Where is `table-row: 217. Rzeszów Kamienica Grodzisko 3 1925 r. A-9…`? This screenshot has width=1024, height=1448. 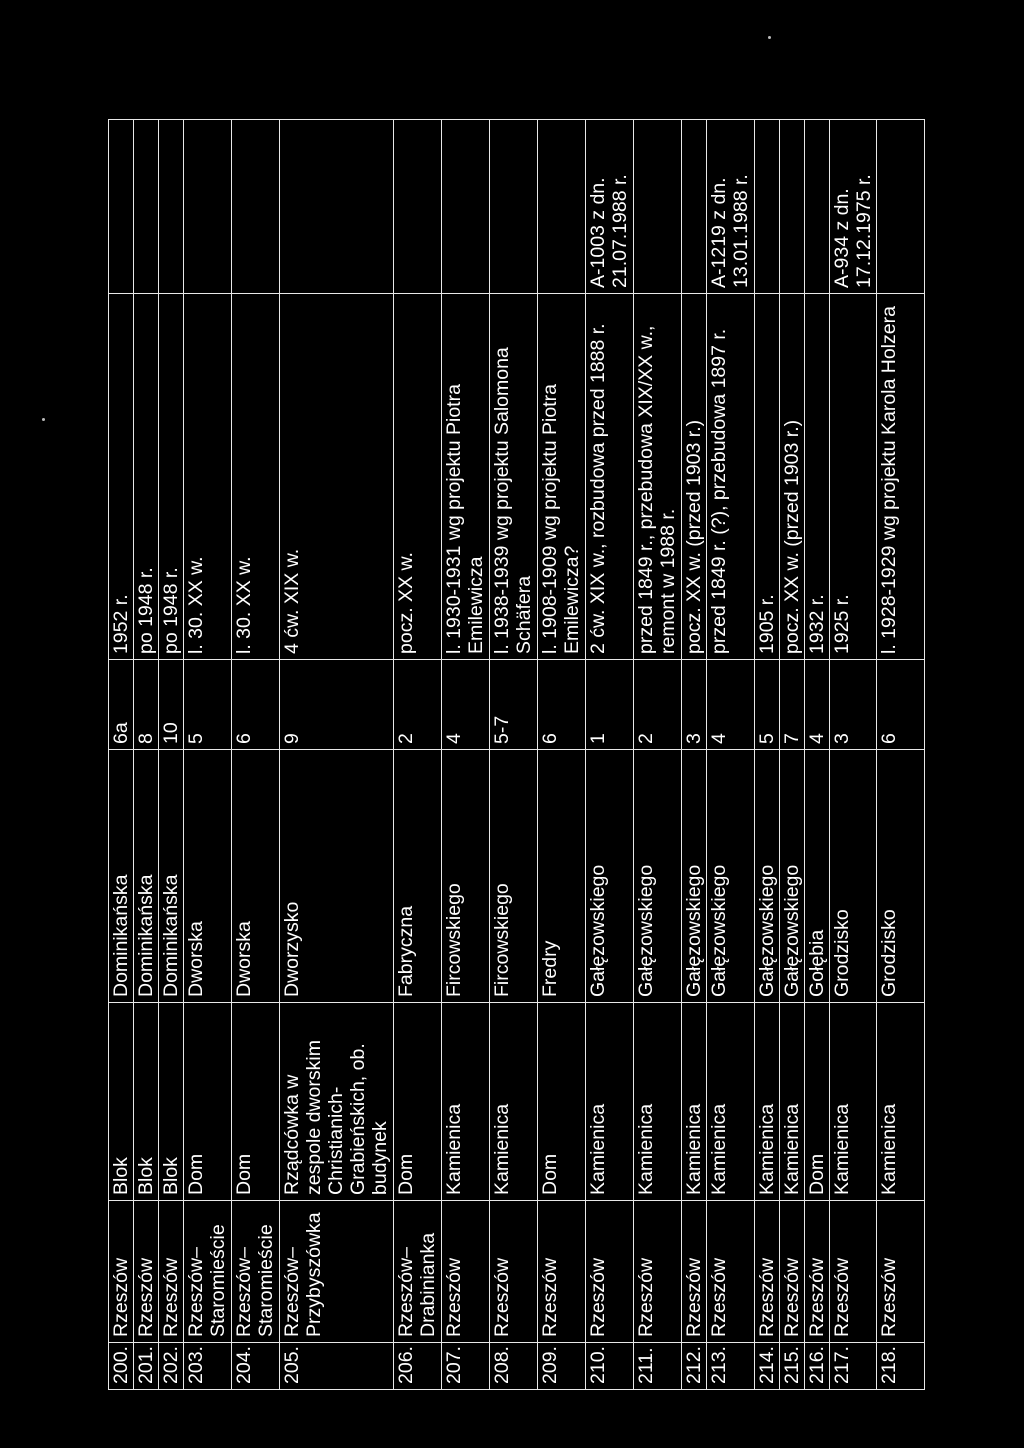
table-row: 217. Rzeszów Kamienica Grodzisko 3 1925 r. A-9… is located at coordinates (853, 754).